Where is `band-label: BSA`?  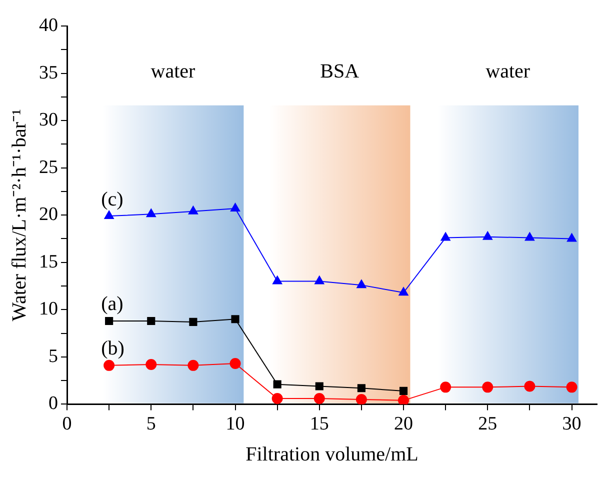 band-label: BSA is located at coordinates (340, 71).